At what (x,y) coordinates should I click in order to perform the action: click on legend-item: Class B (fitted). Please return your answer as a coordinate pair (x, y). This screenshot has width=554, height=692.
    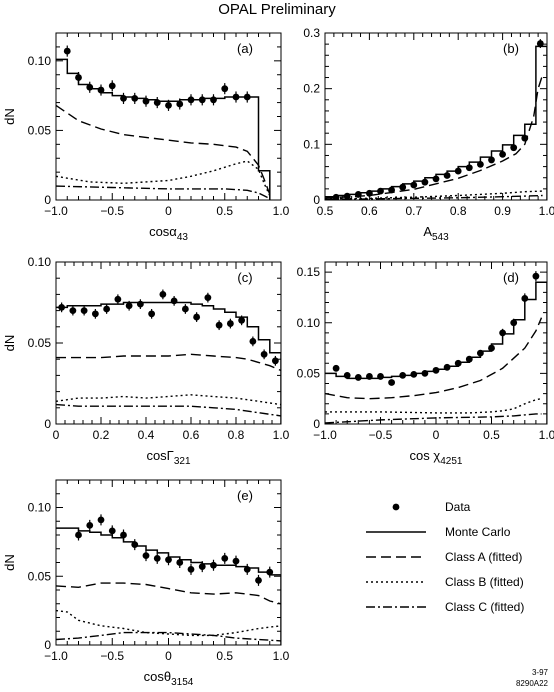
    Looking at the image, I should click on (445, 582).